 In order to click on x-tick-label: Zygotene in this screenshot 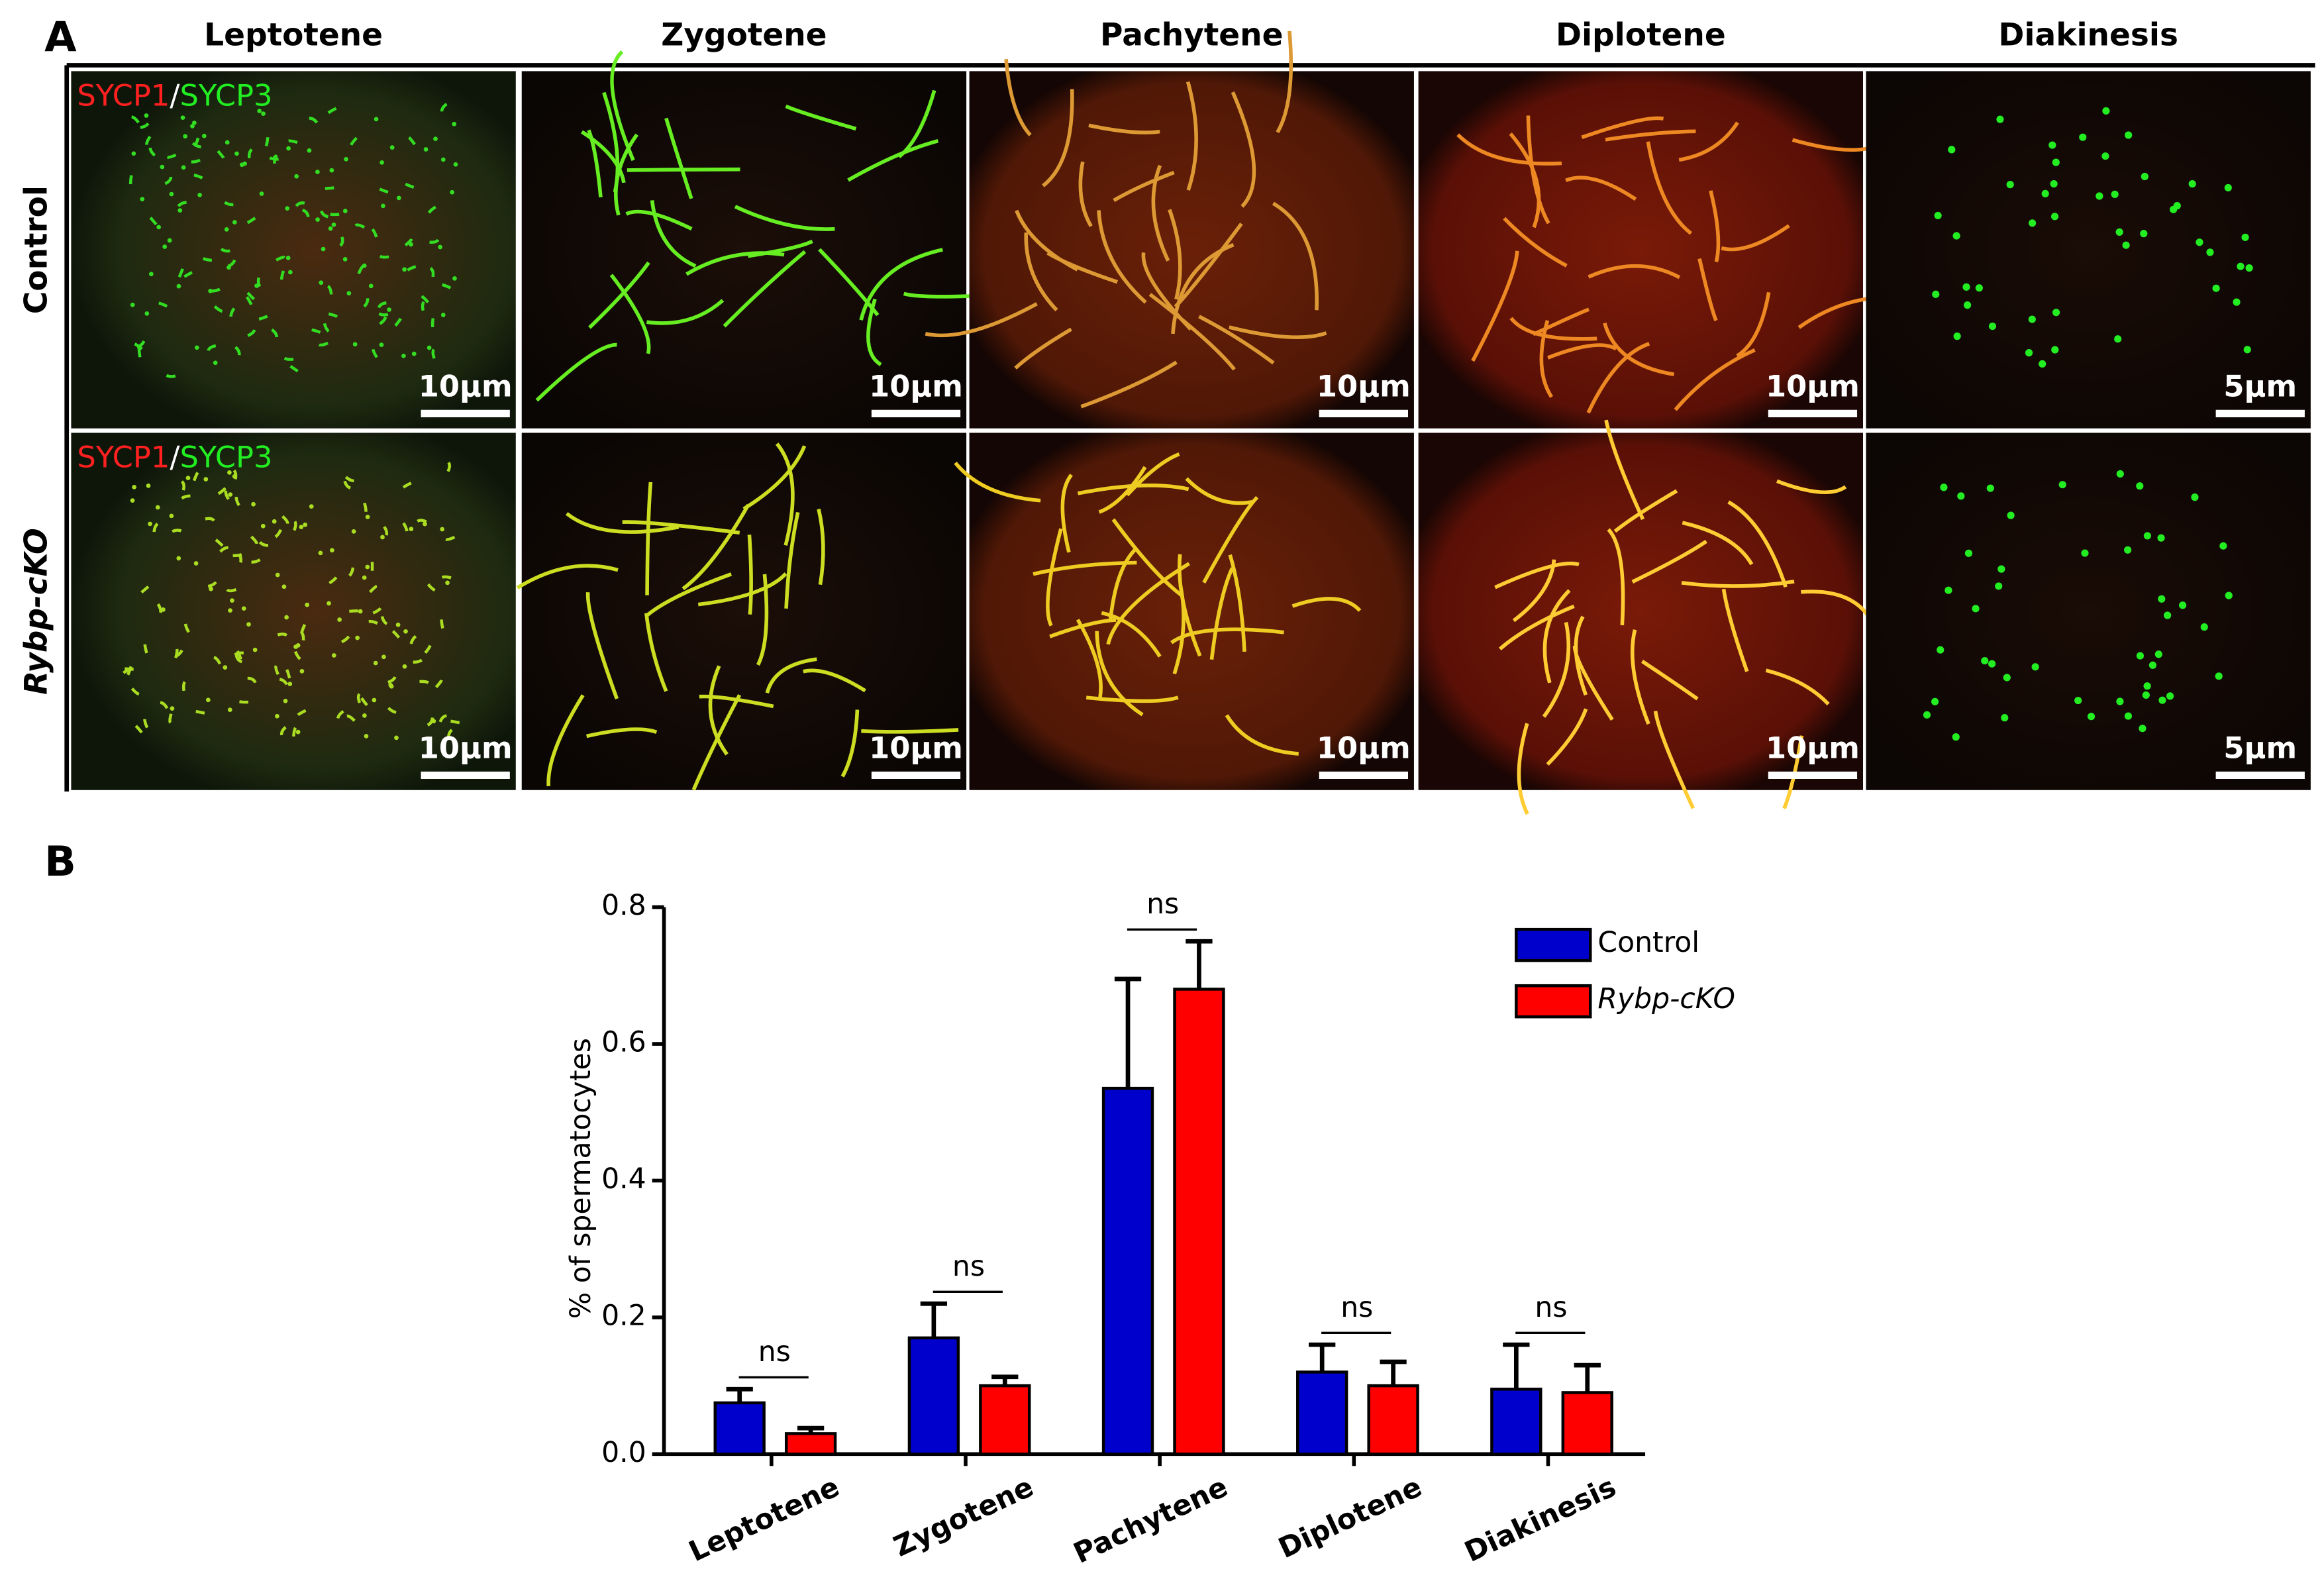, I will do `click(963, 1517)`.